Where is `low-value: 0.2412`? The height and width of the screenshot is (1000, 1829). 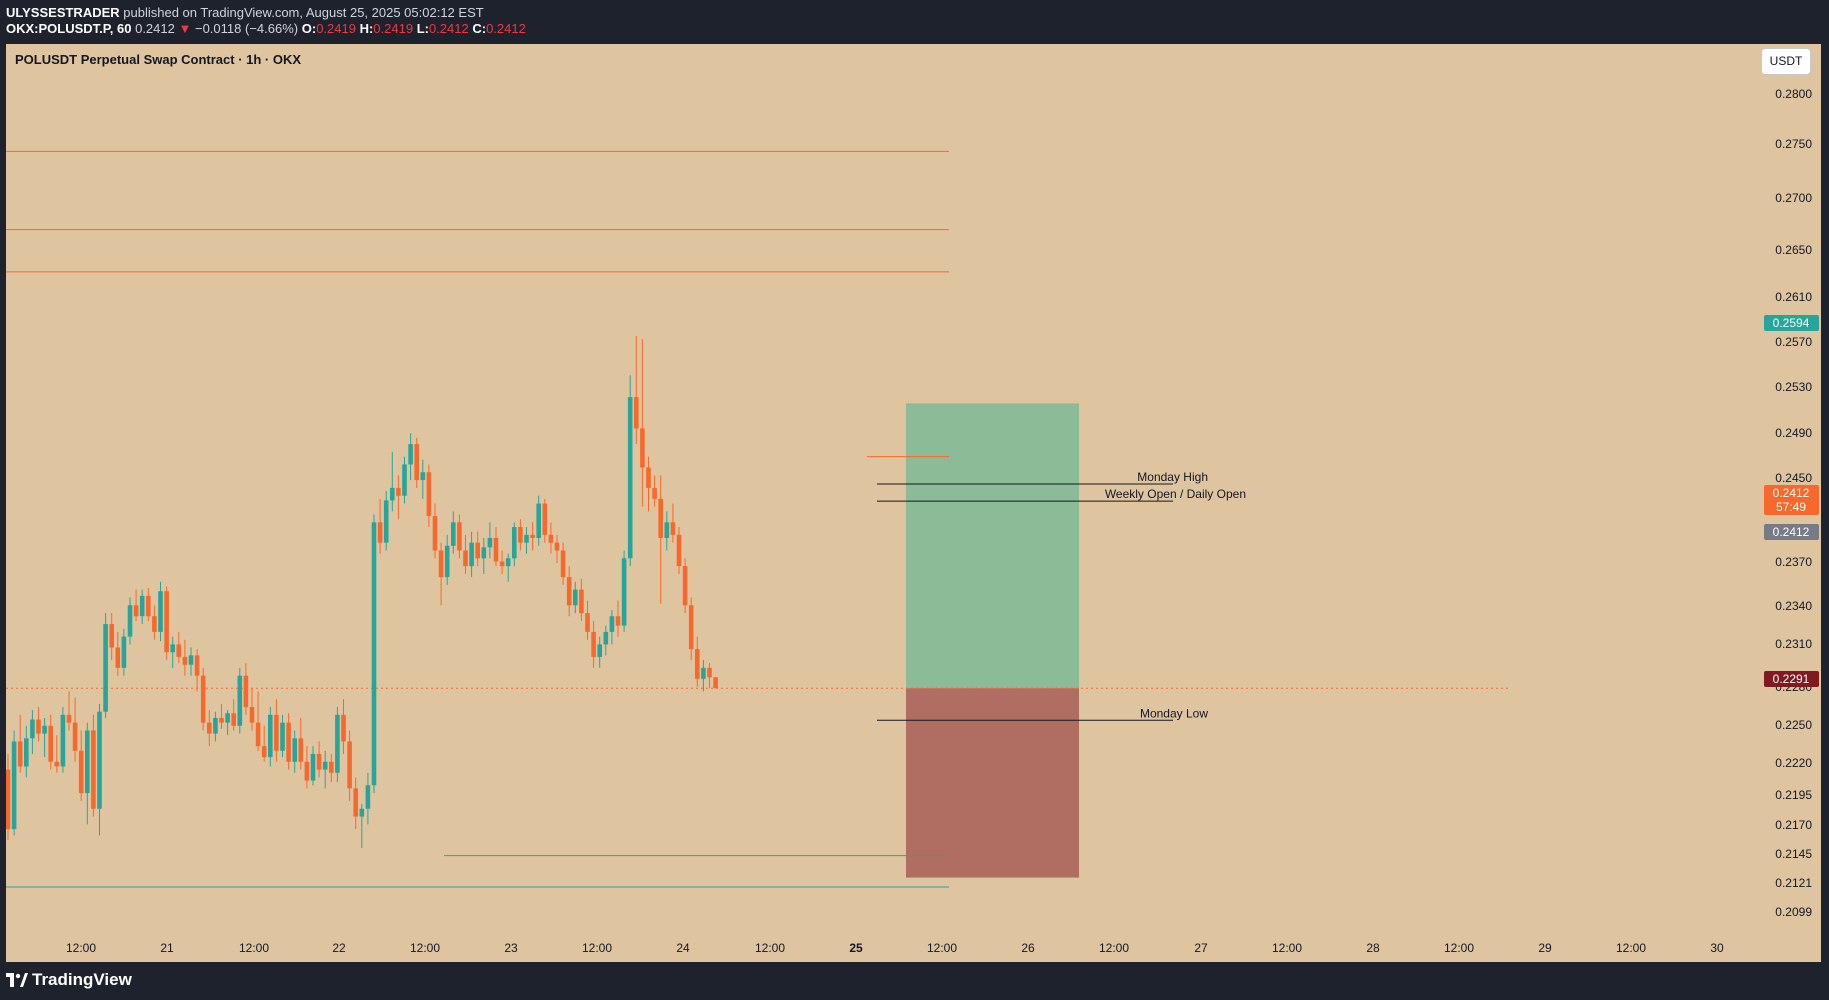
low-value: 0.2412 is located at coordinates (448, 28).